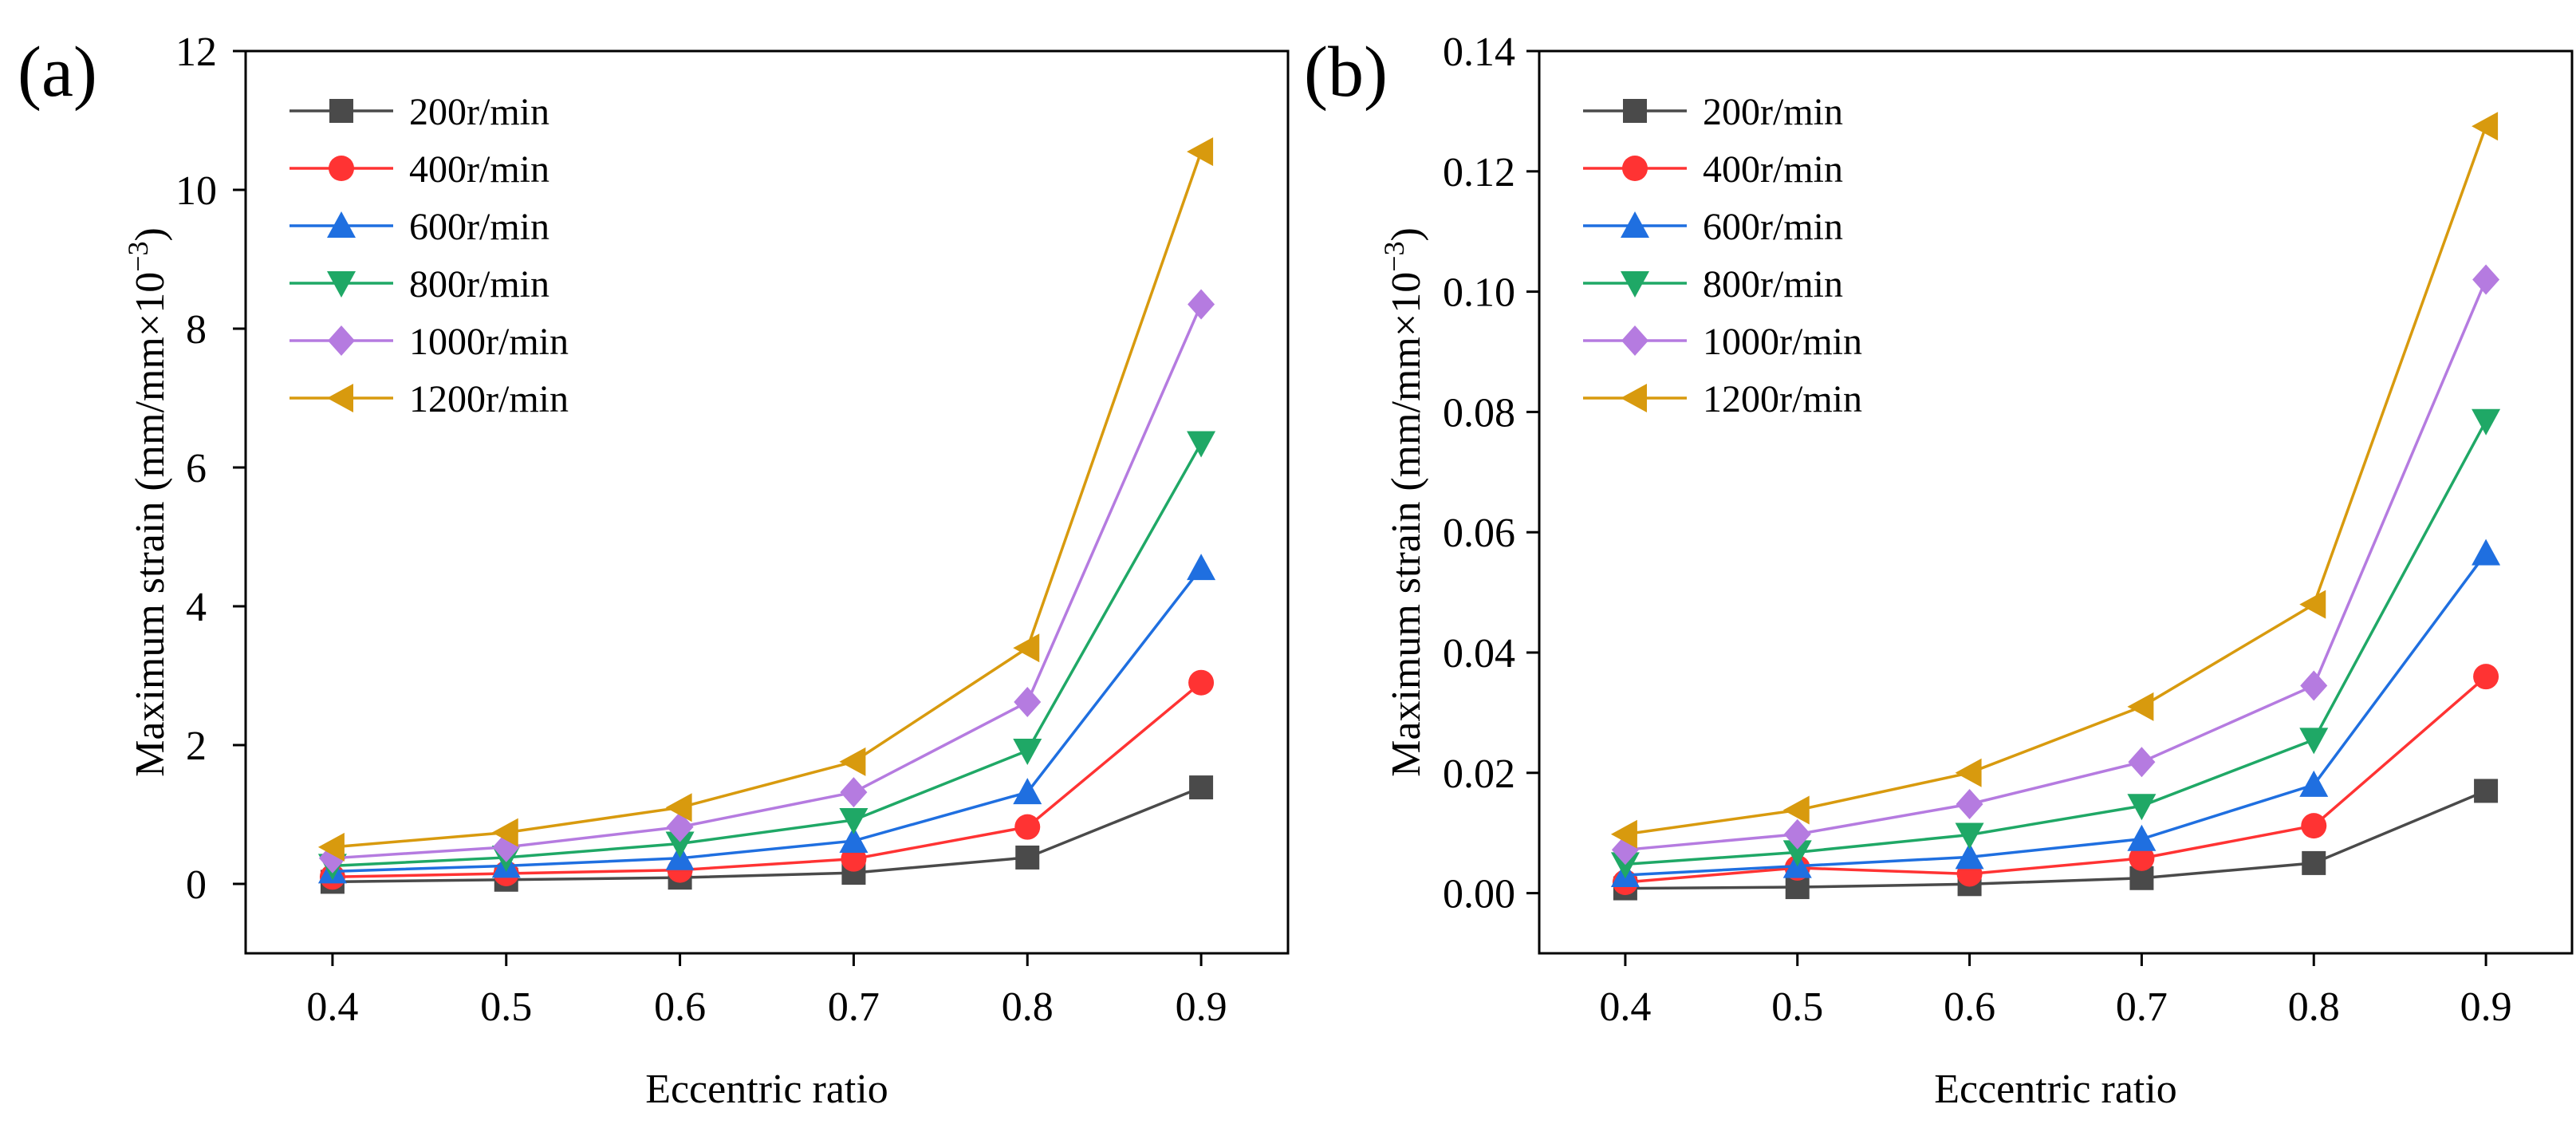 The image size is (2576, 1128). I want to click on panel-label: (b), so click(1346, 72).